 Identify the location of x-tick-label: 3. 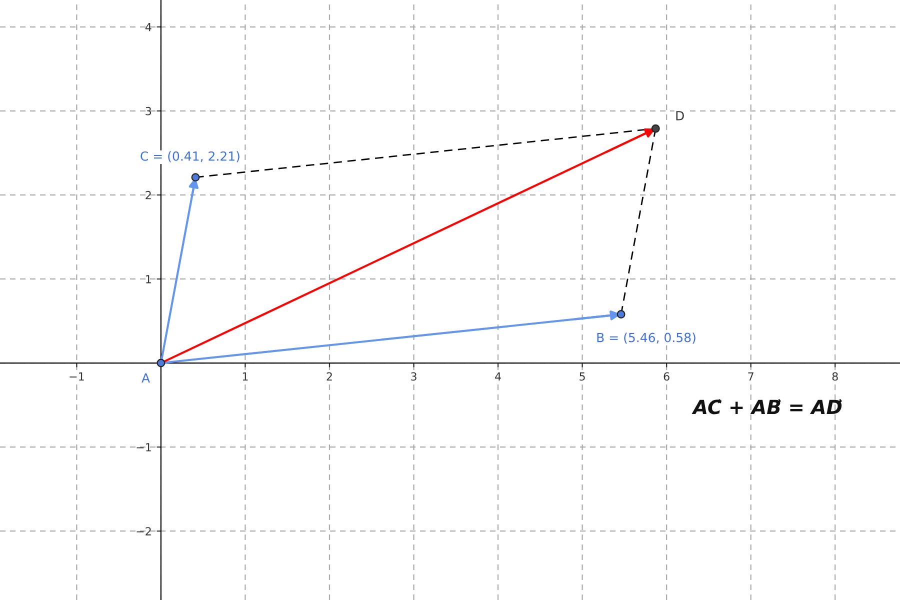
(413, 376).